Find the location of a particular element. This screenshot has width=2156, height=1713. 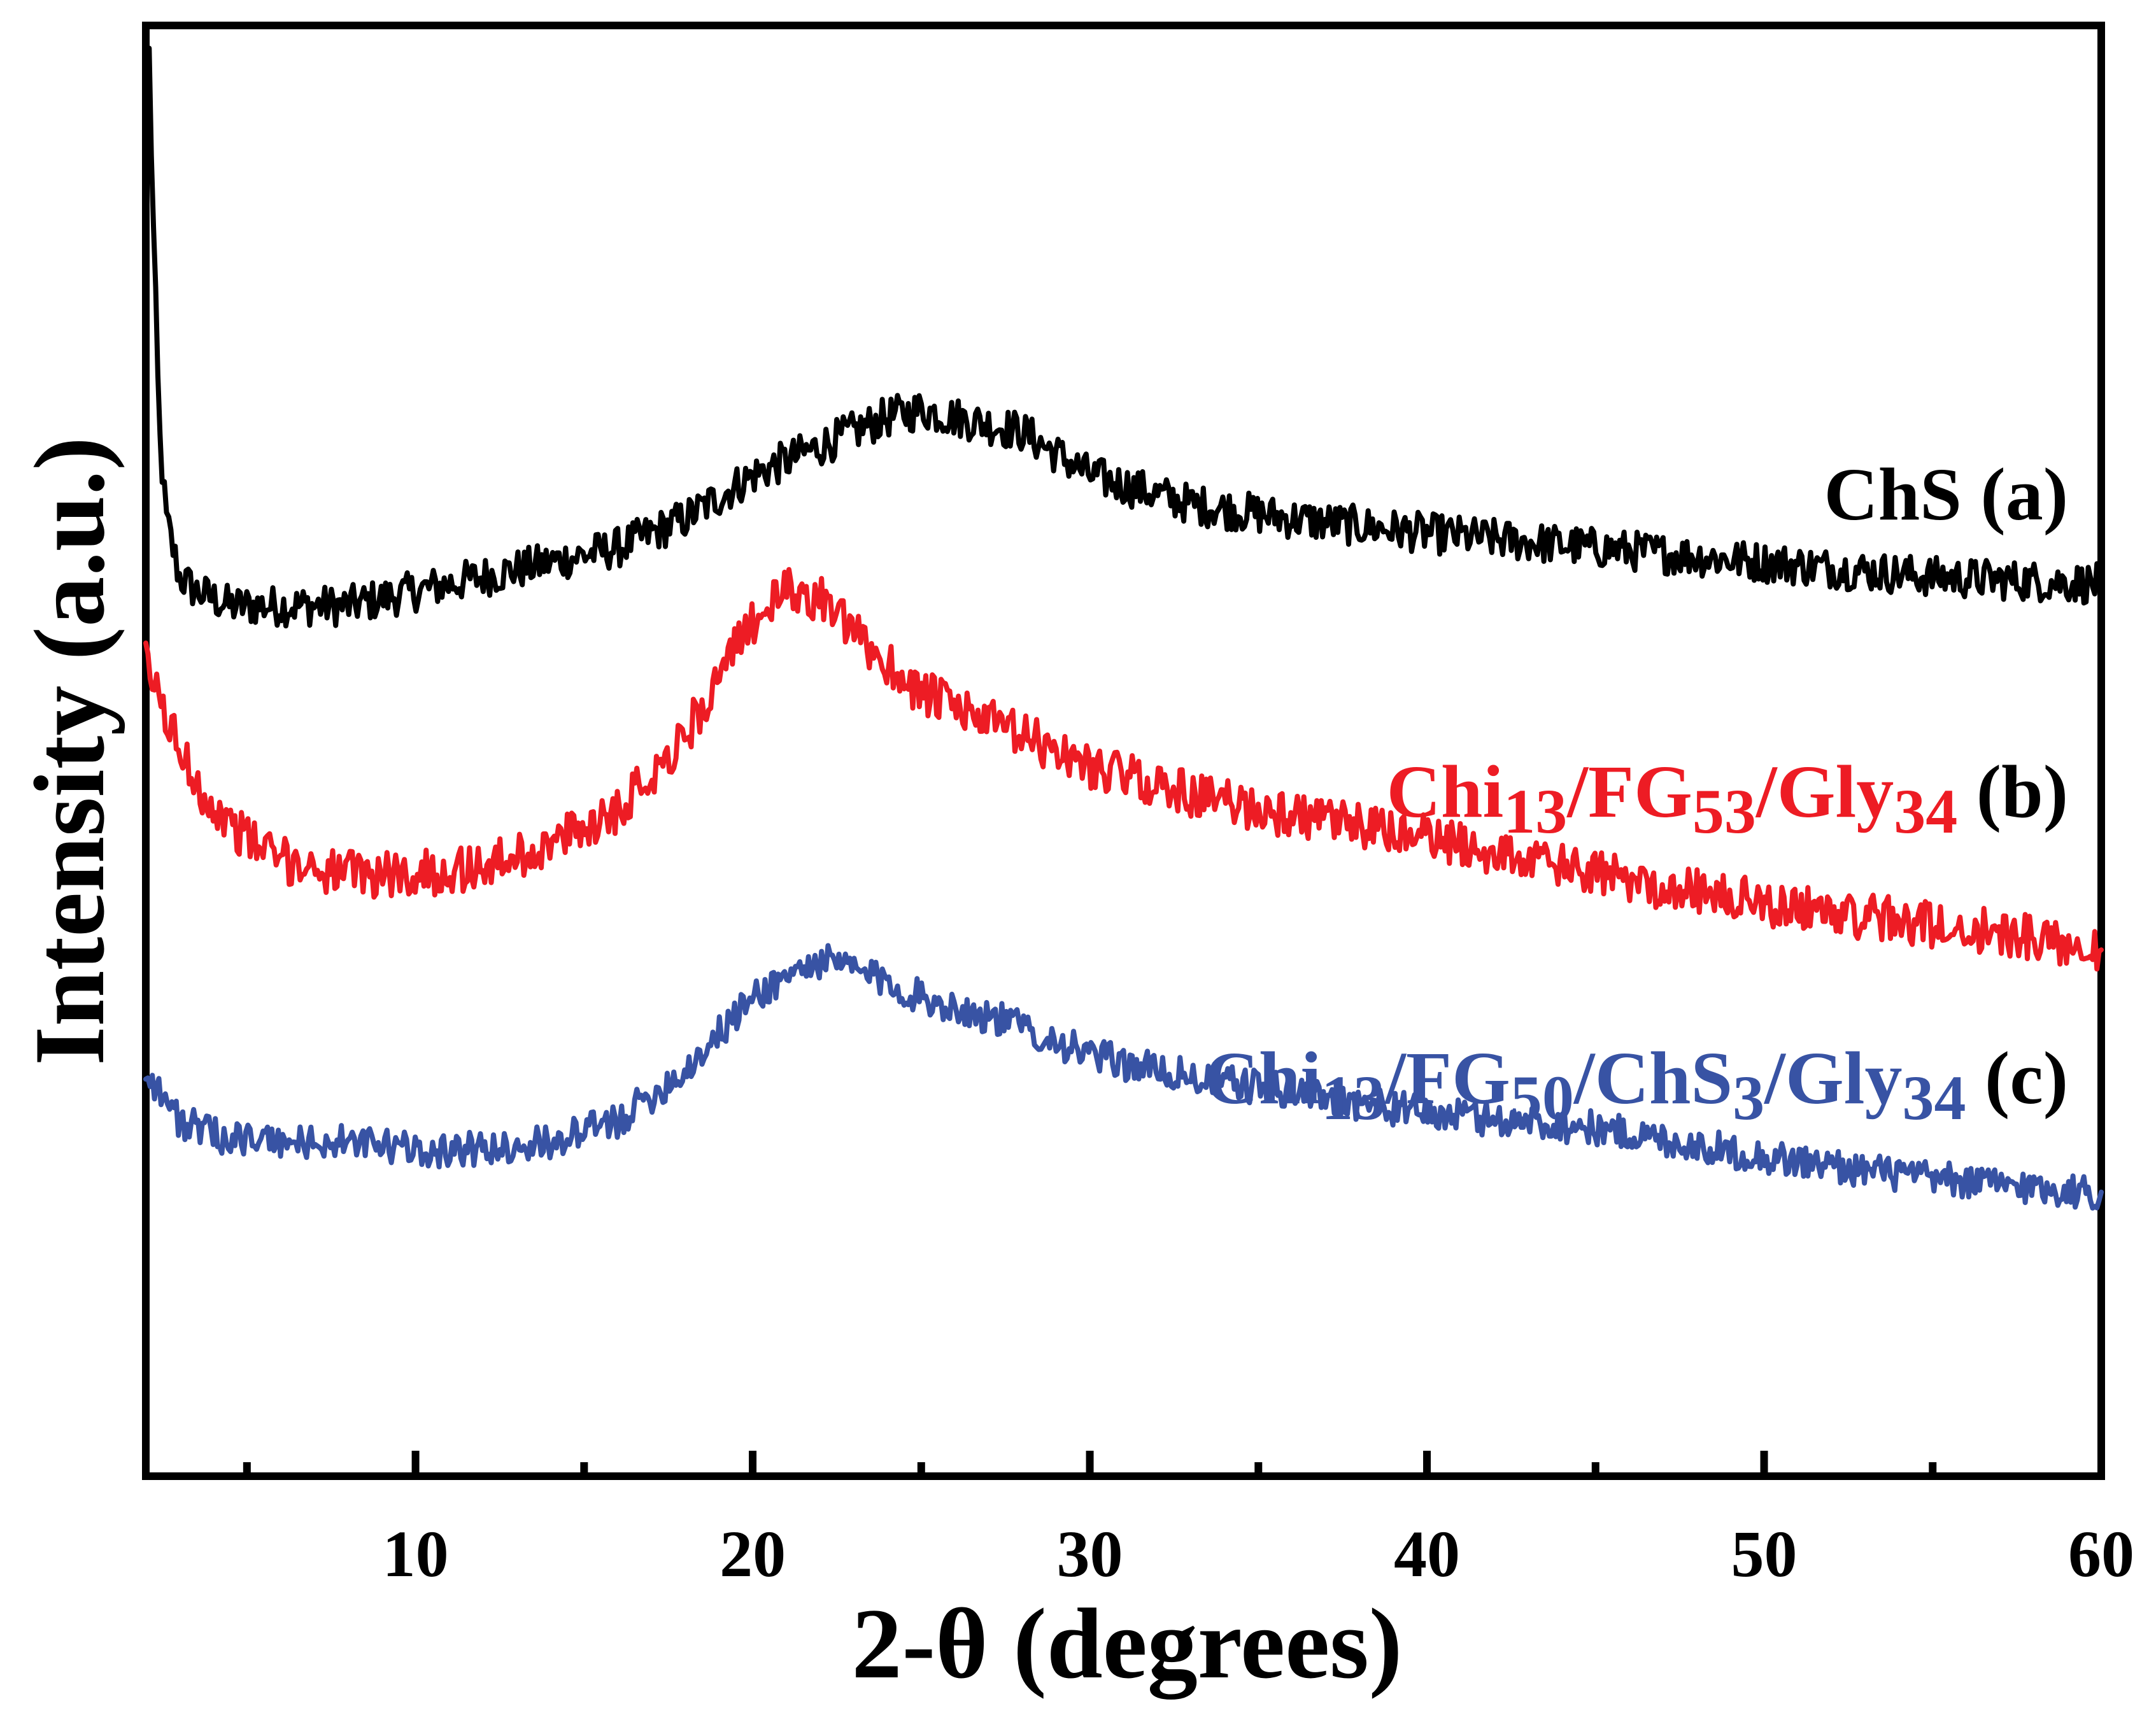

series-label-part: (b) is located at coordinates (2012, 791).